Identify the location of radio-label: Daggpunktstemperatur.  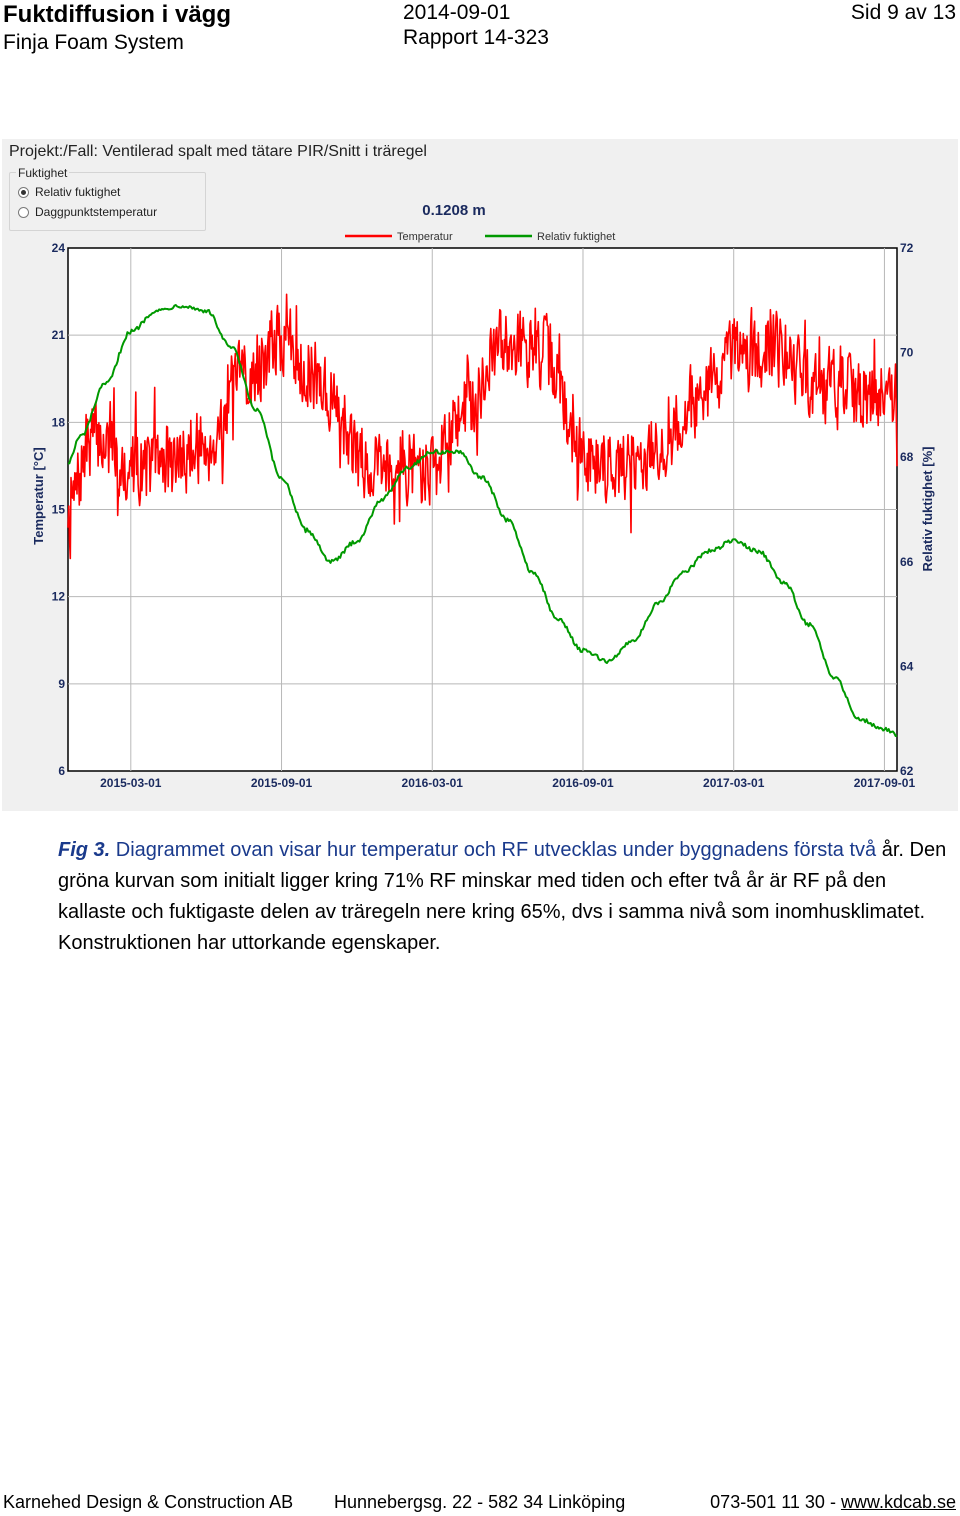
(96, 212).